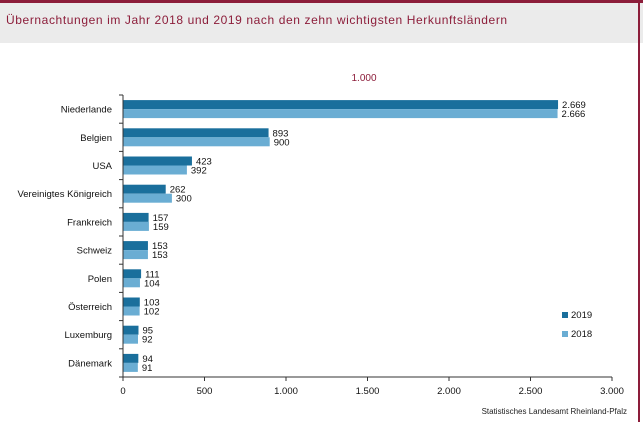 This screenshot has height=422, width=643. I want to click on data-label-2019: 95, so click(147, 331).